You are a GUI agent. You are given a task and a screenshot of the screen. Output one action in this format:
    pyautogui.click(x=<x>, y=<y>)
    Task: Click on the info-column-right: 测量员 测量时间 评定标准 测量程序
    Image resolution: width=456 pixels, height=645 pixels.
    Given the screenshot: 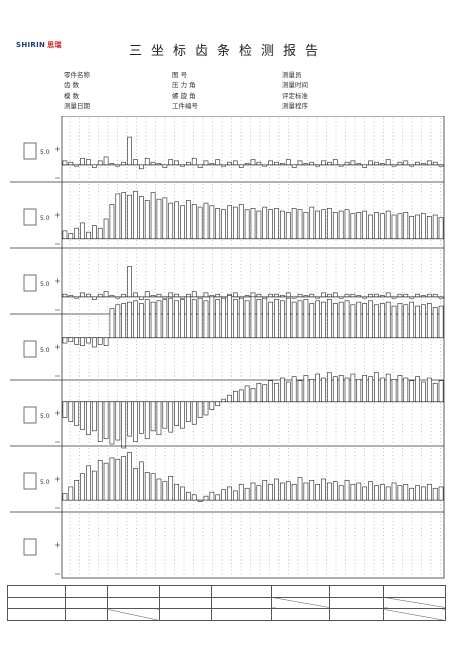 What is the action you would take?
    pyautogui.click(x=295, y=91)
    